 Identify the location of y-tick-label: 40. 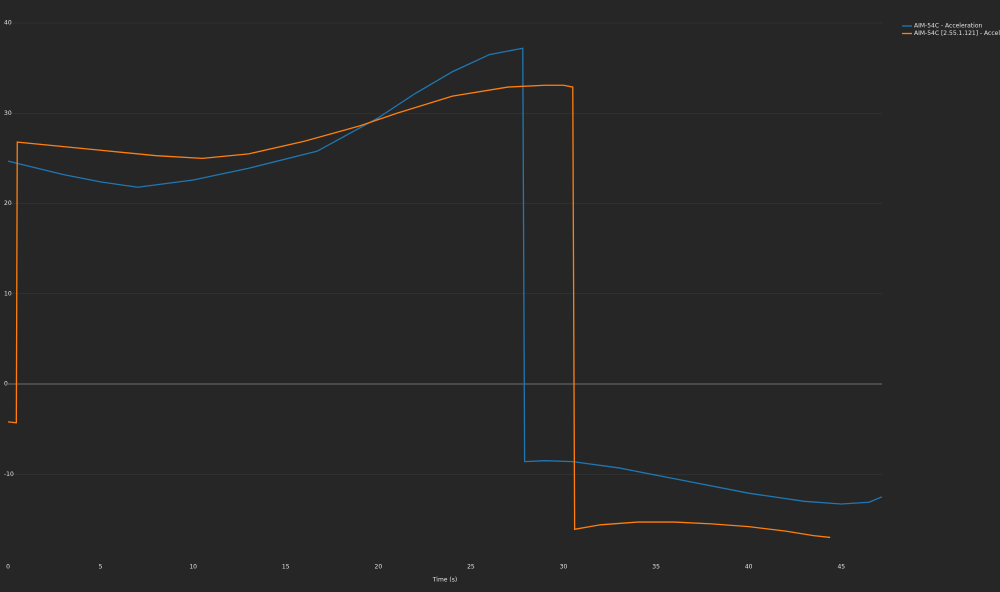
(8, 23).